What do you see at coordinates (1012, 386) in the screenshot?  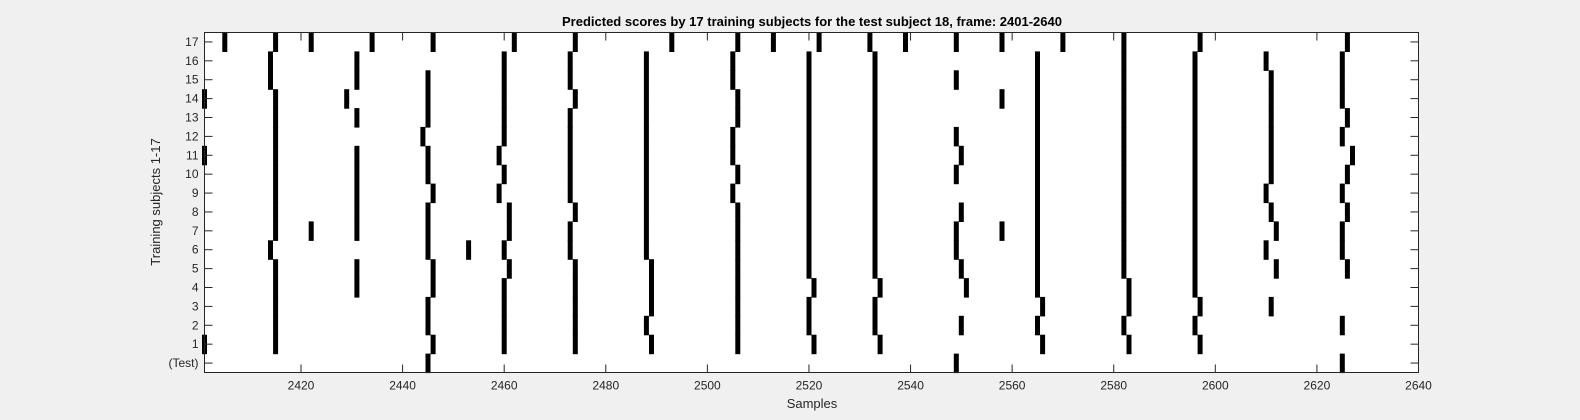 I see `x-tick-label-7: 2560` at bounding box center [1012, 386].